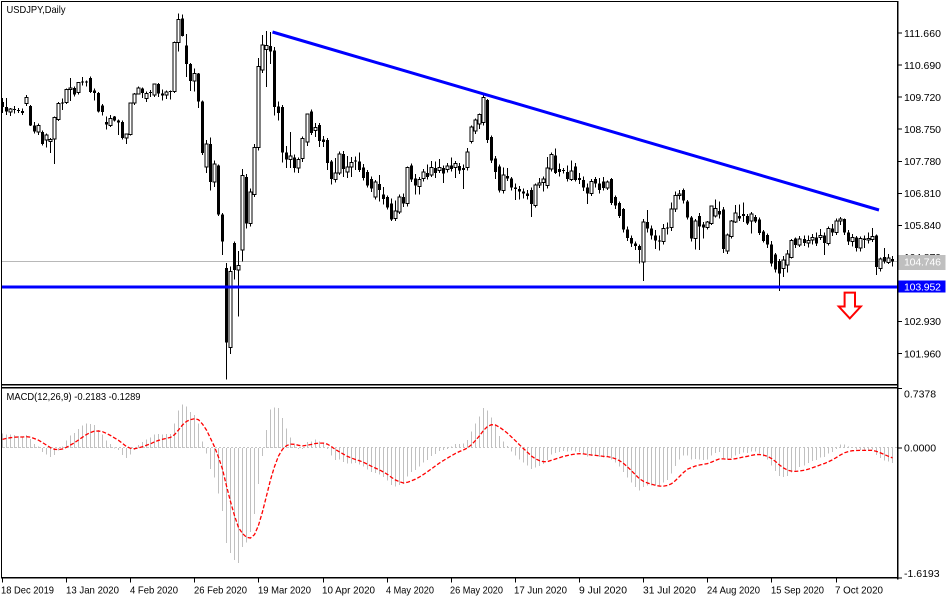  I want to click on svg-text: 105.840, so click(922, 226).